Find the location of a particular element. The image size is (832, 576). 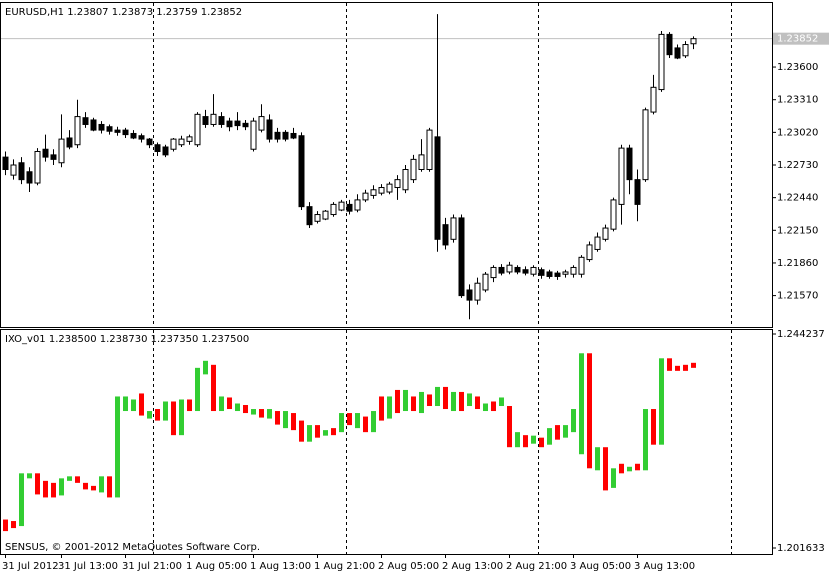

x-tick-label: 2 Aug 05:00 is located at coordinates (408, 566).